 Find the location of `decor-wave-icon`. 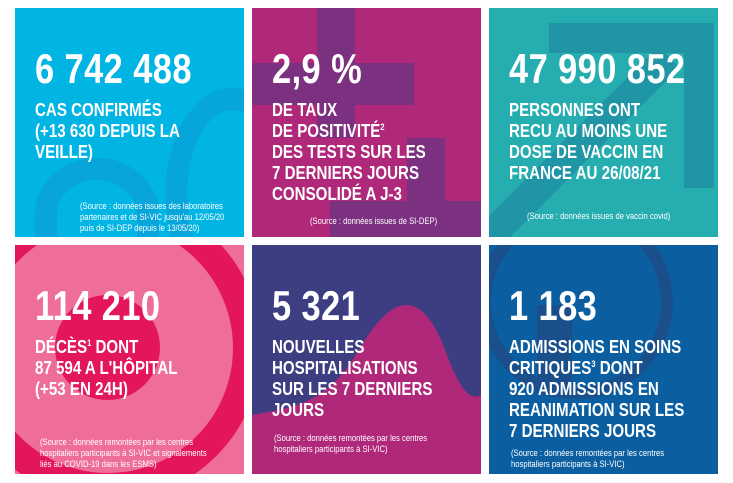

decor-wave-icon is located at coordinates (366, 389).